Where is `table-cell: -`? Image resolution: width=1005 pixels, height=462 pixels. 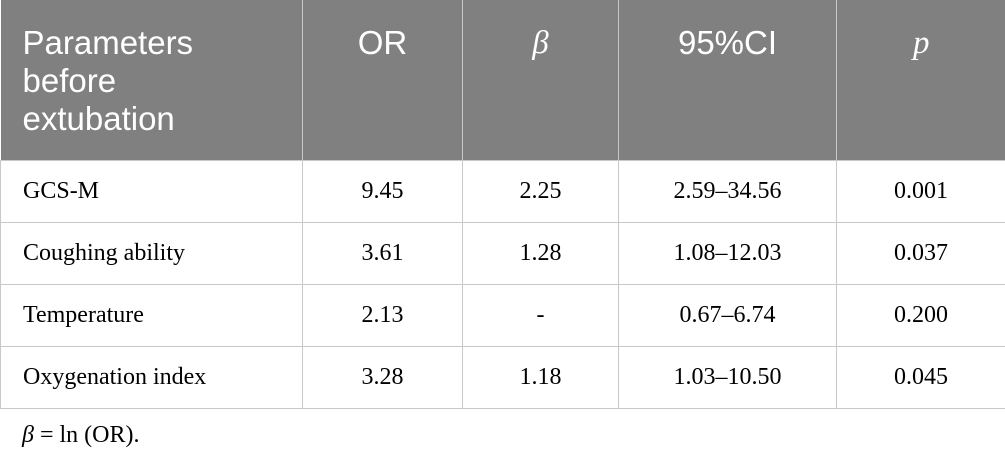 table-cell: - is located at coordinates (540, 315).